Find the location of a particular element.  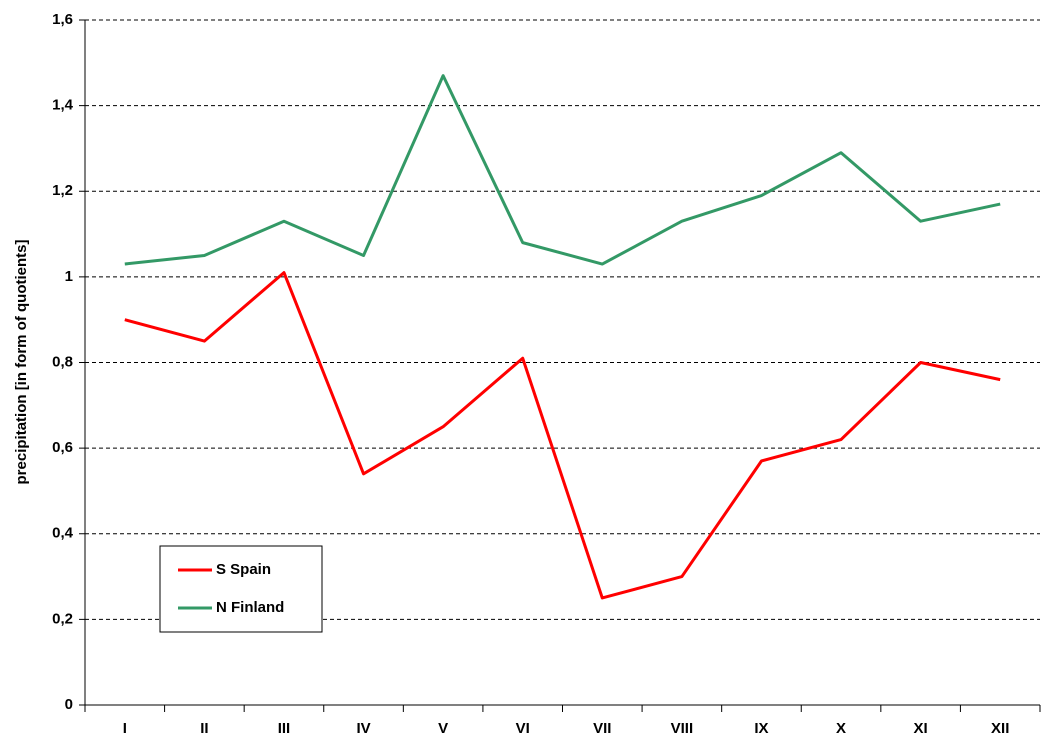

x-tick-label: X is located at coordinates (841, 728).